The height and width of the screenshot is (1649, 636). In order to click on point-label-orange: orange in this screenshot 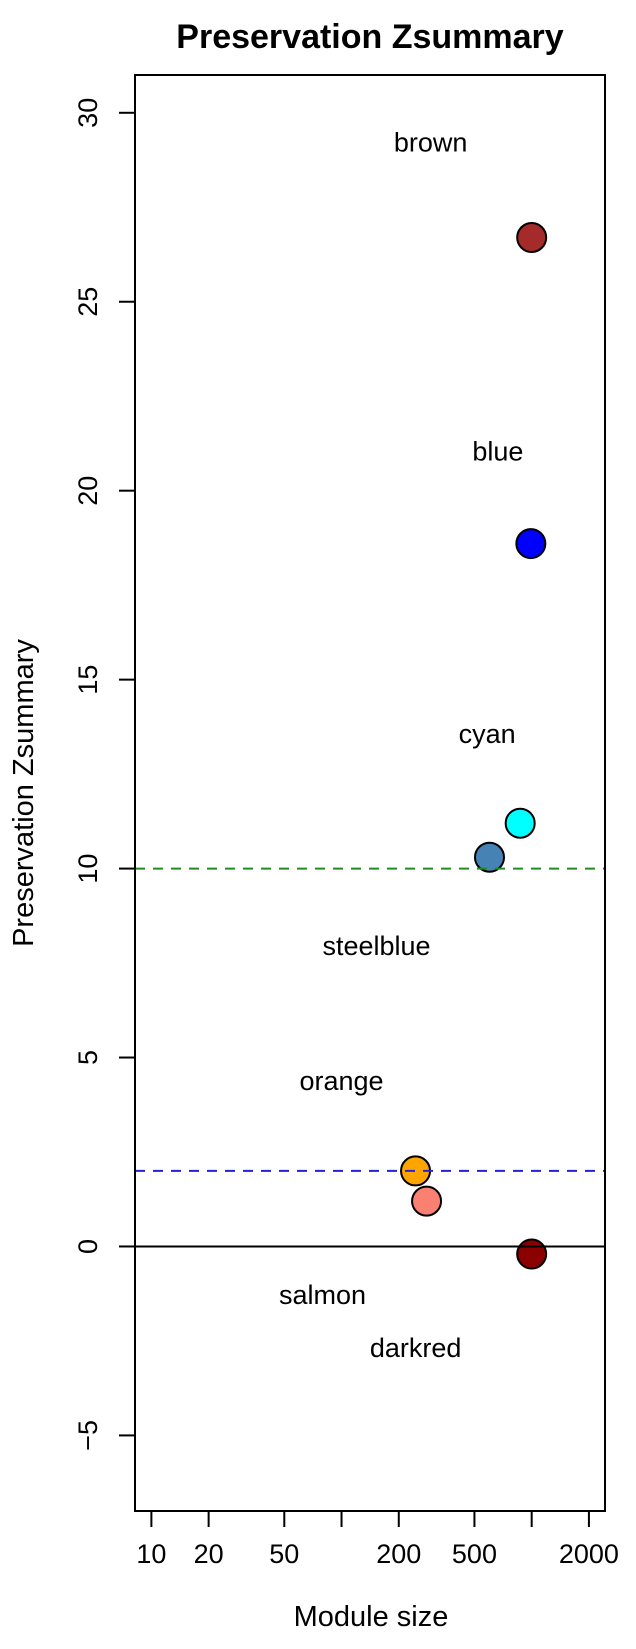, I will do `click(341, 1081)`.